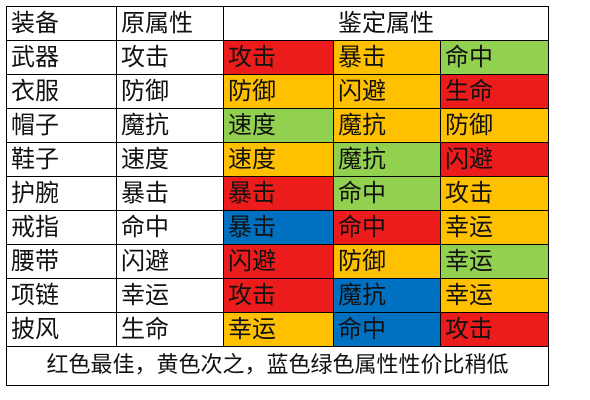  Describe the element at coordinates (61, 227) in the screenshot. I see `equipment-name: 戒指` at that location.